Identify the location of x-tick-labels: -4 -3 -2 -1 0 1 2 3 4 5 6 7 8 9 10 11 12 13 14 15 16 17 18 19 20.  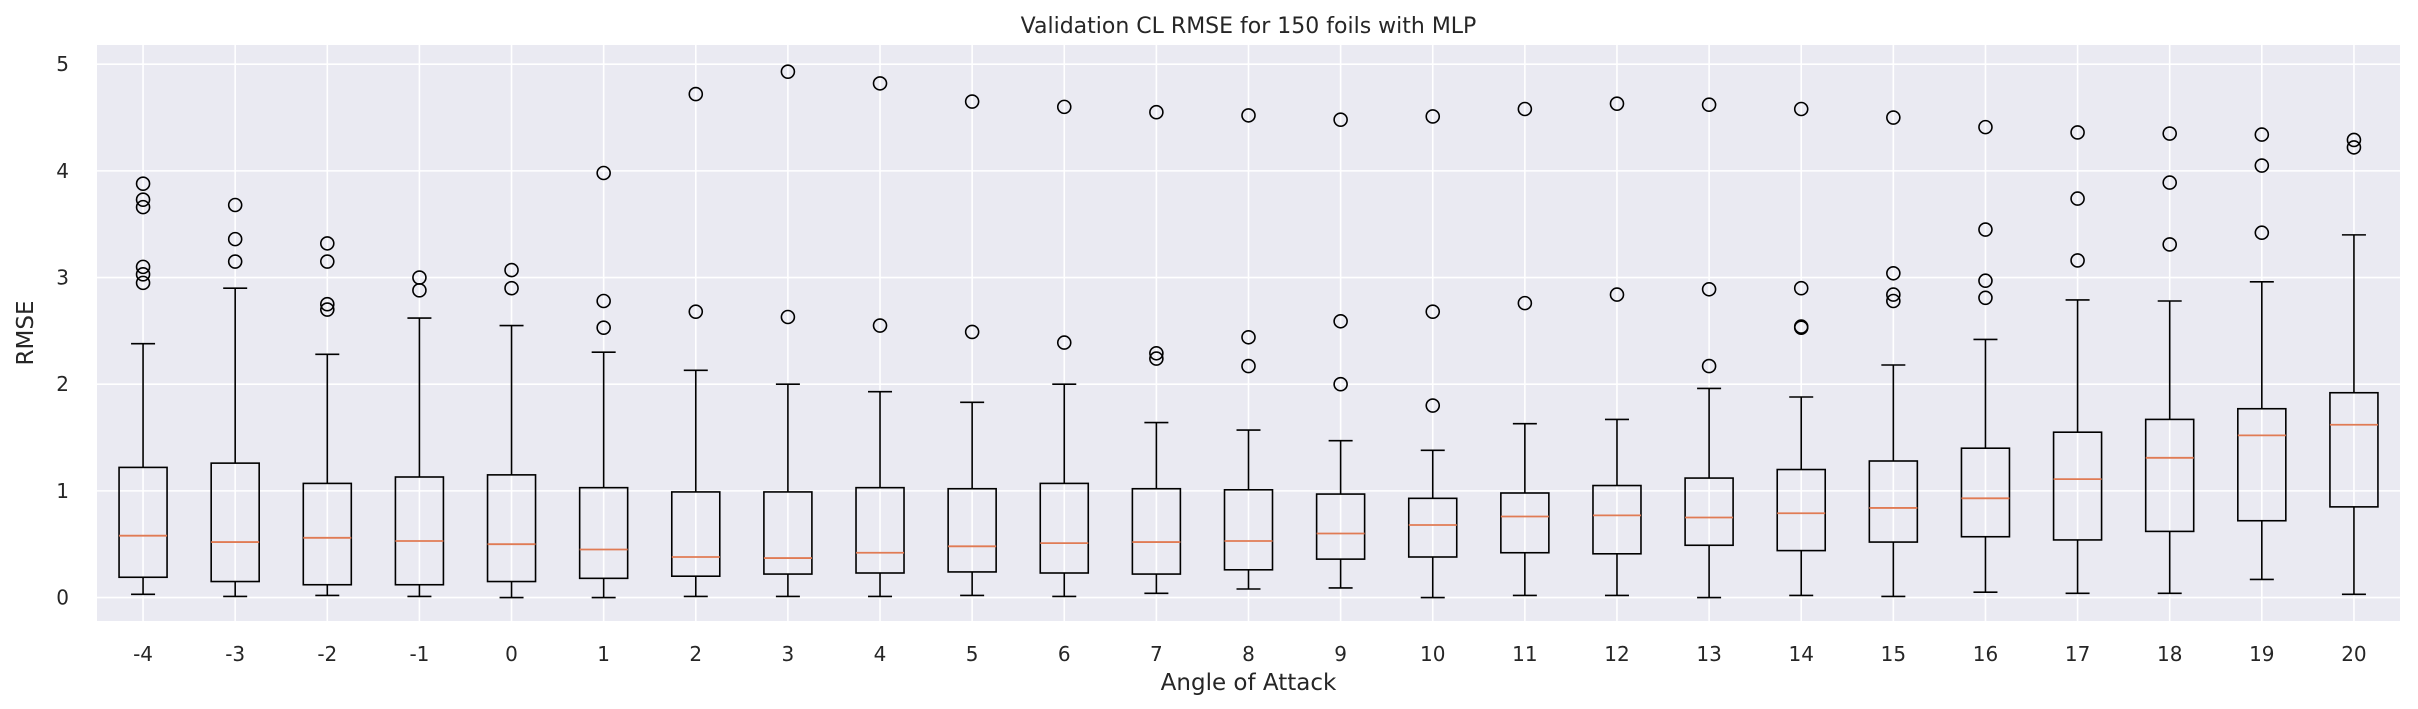
(1250, 654).